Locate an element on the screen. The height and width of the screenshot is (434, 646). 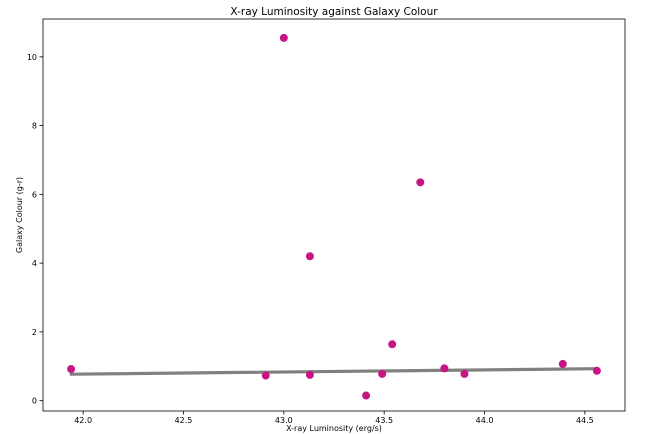
y-tick-label: 8 is located at coordinates (34, 126).